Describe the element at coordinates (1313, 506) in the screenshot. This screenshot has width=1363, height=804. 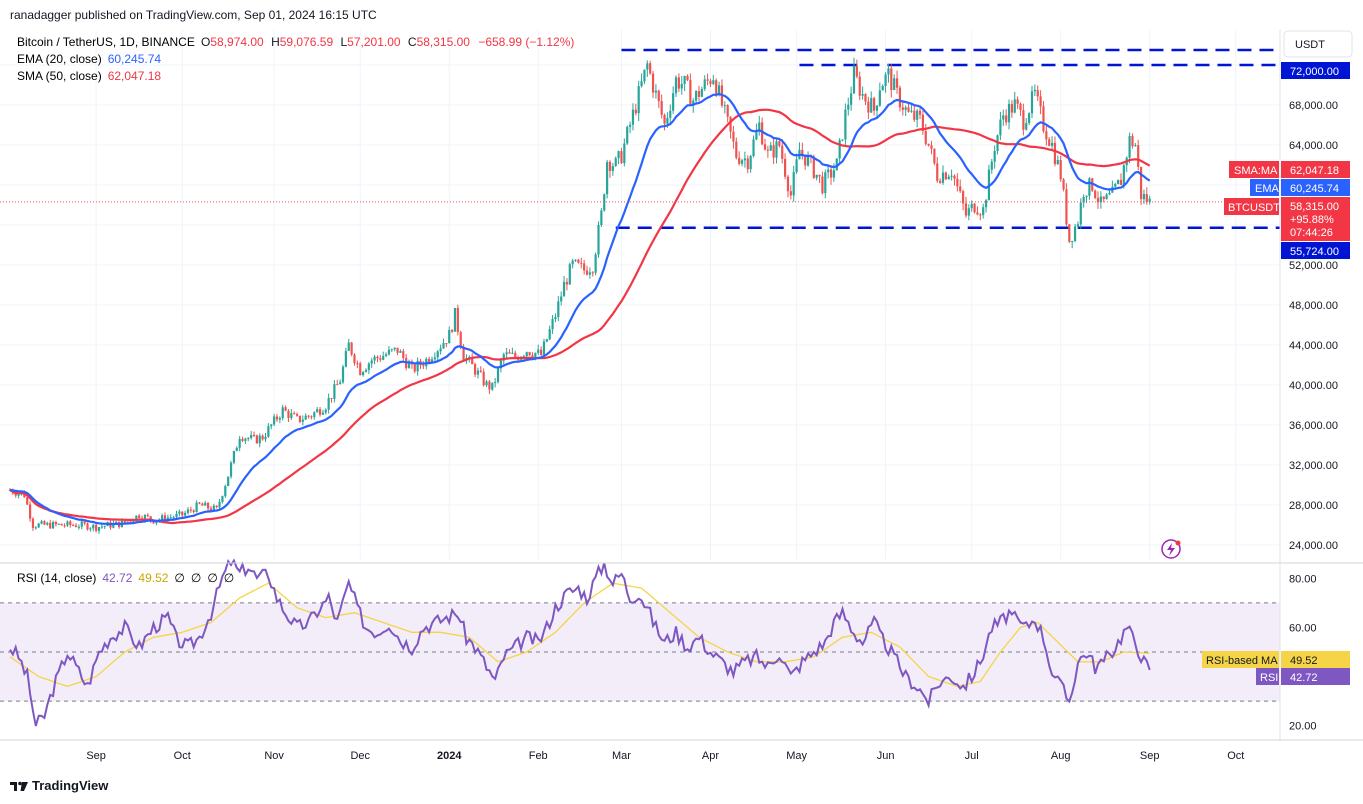
I see `price-tick-label: 28,000.00` at that location.